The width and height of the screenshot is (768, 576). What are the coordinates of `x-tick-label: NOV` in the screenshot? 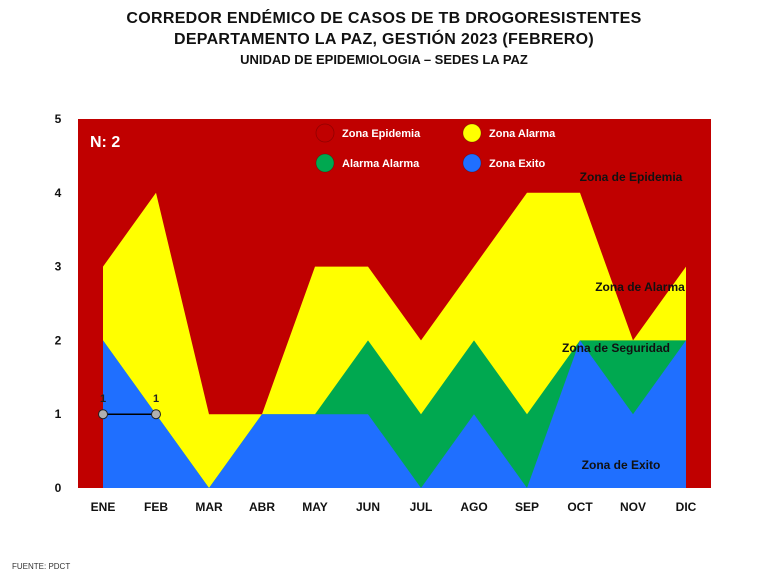 It's located at (633, 507).